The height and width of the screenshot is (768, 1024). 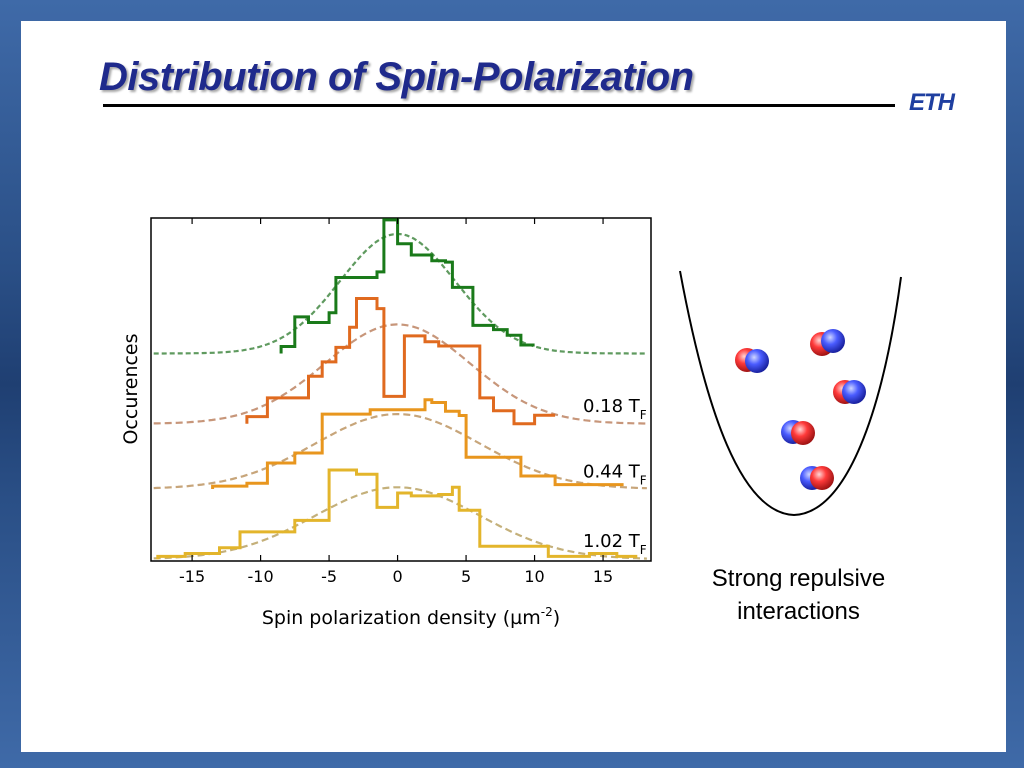 I want to click on slide-title: Distribution of Spin-Polarization, so click(x=396, y=77).